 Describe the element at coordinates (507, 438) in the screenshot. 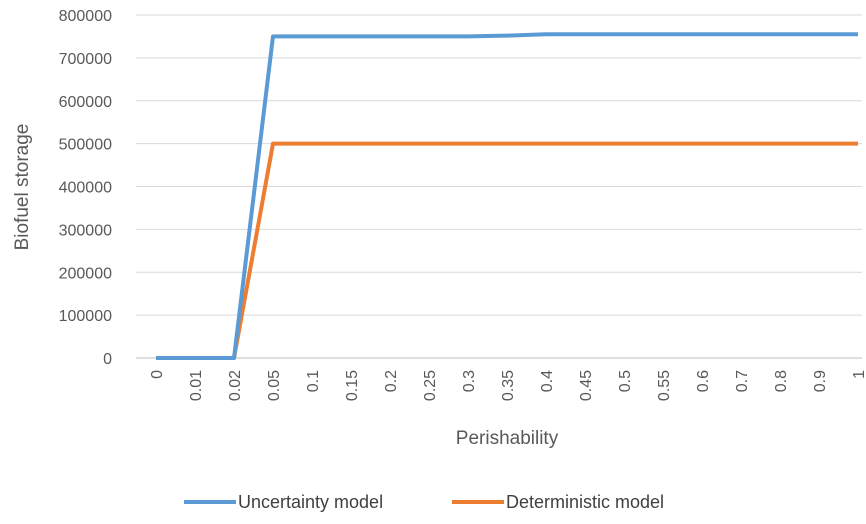

I see `x-axis-title: Perishability` at that location.